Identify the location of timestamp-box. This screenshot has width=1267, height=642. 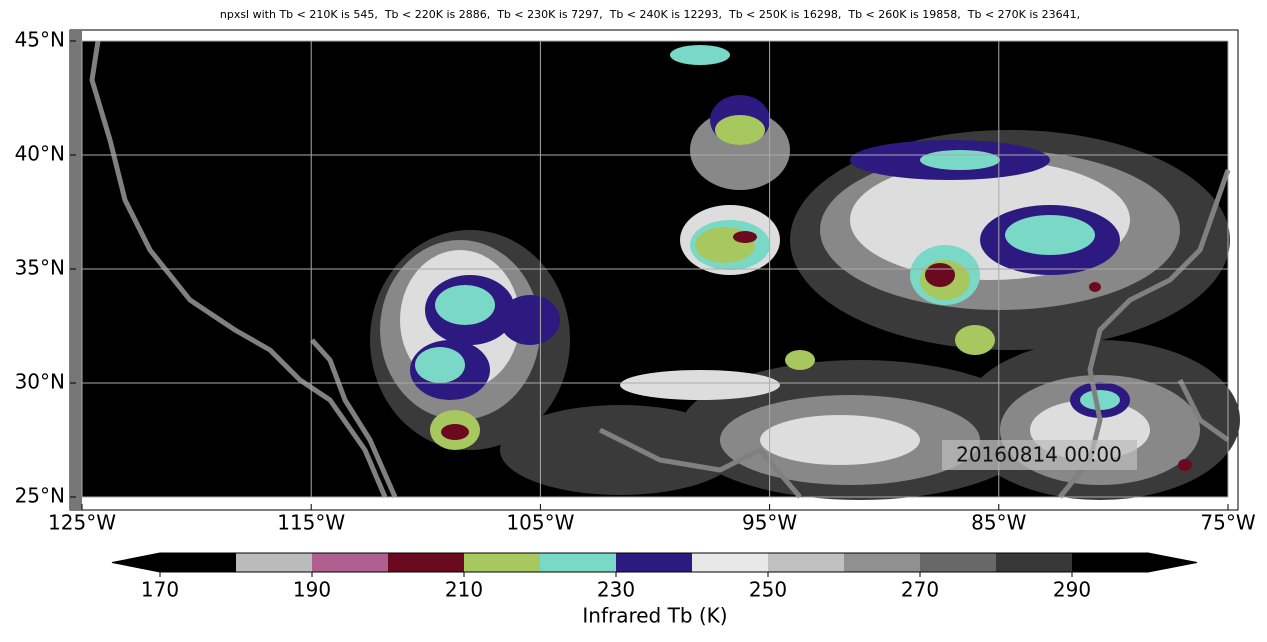
(1039, 455).